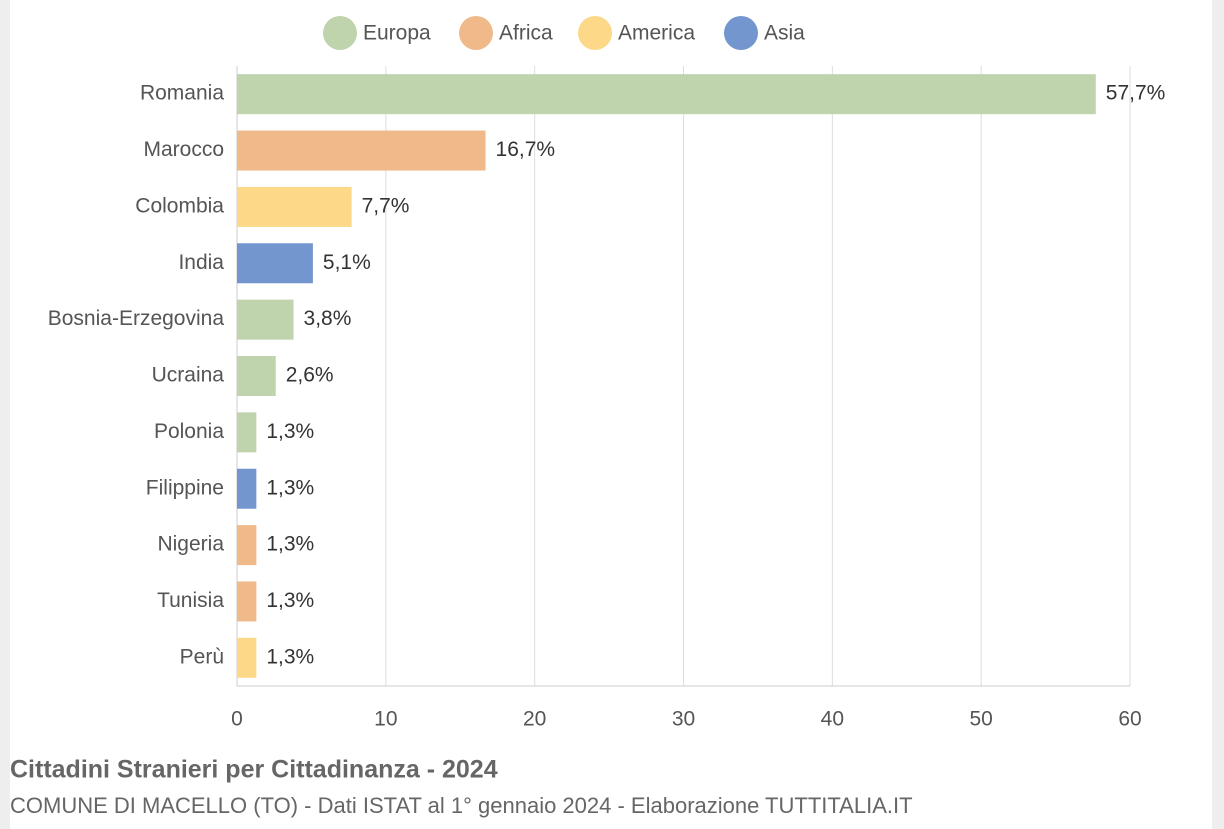  I want to click on data-label: 7,7%, so click(386, 205).